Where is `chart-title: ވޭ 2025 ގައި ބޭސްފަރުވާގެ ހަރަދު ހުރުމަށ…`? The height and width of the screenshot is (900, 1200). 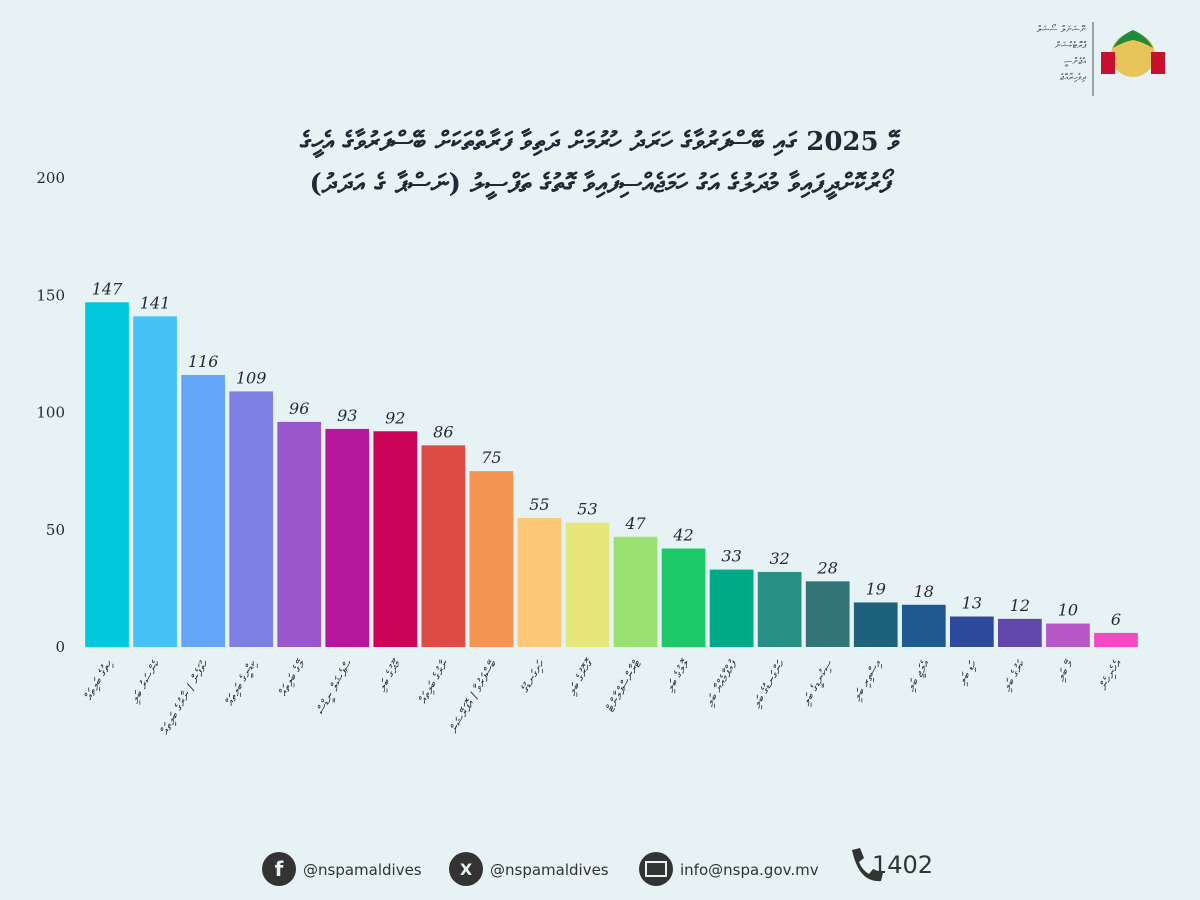
chart-title: ވޭ 2025 ގައި ބޭސްފަރުވާގެ ހަރަދު ހުރުމަށ… is located at coordinates (600, 143).